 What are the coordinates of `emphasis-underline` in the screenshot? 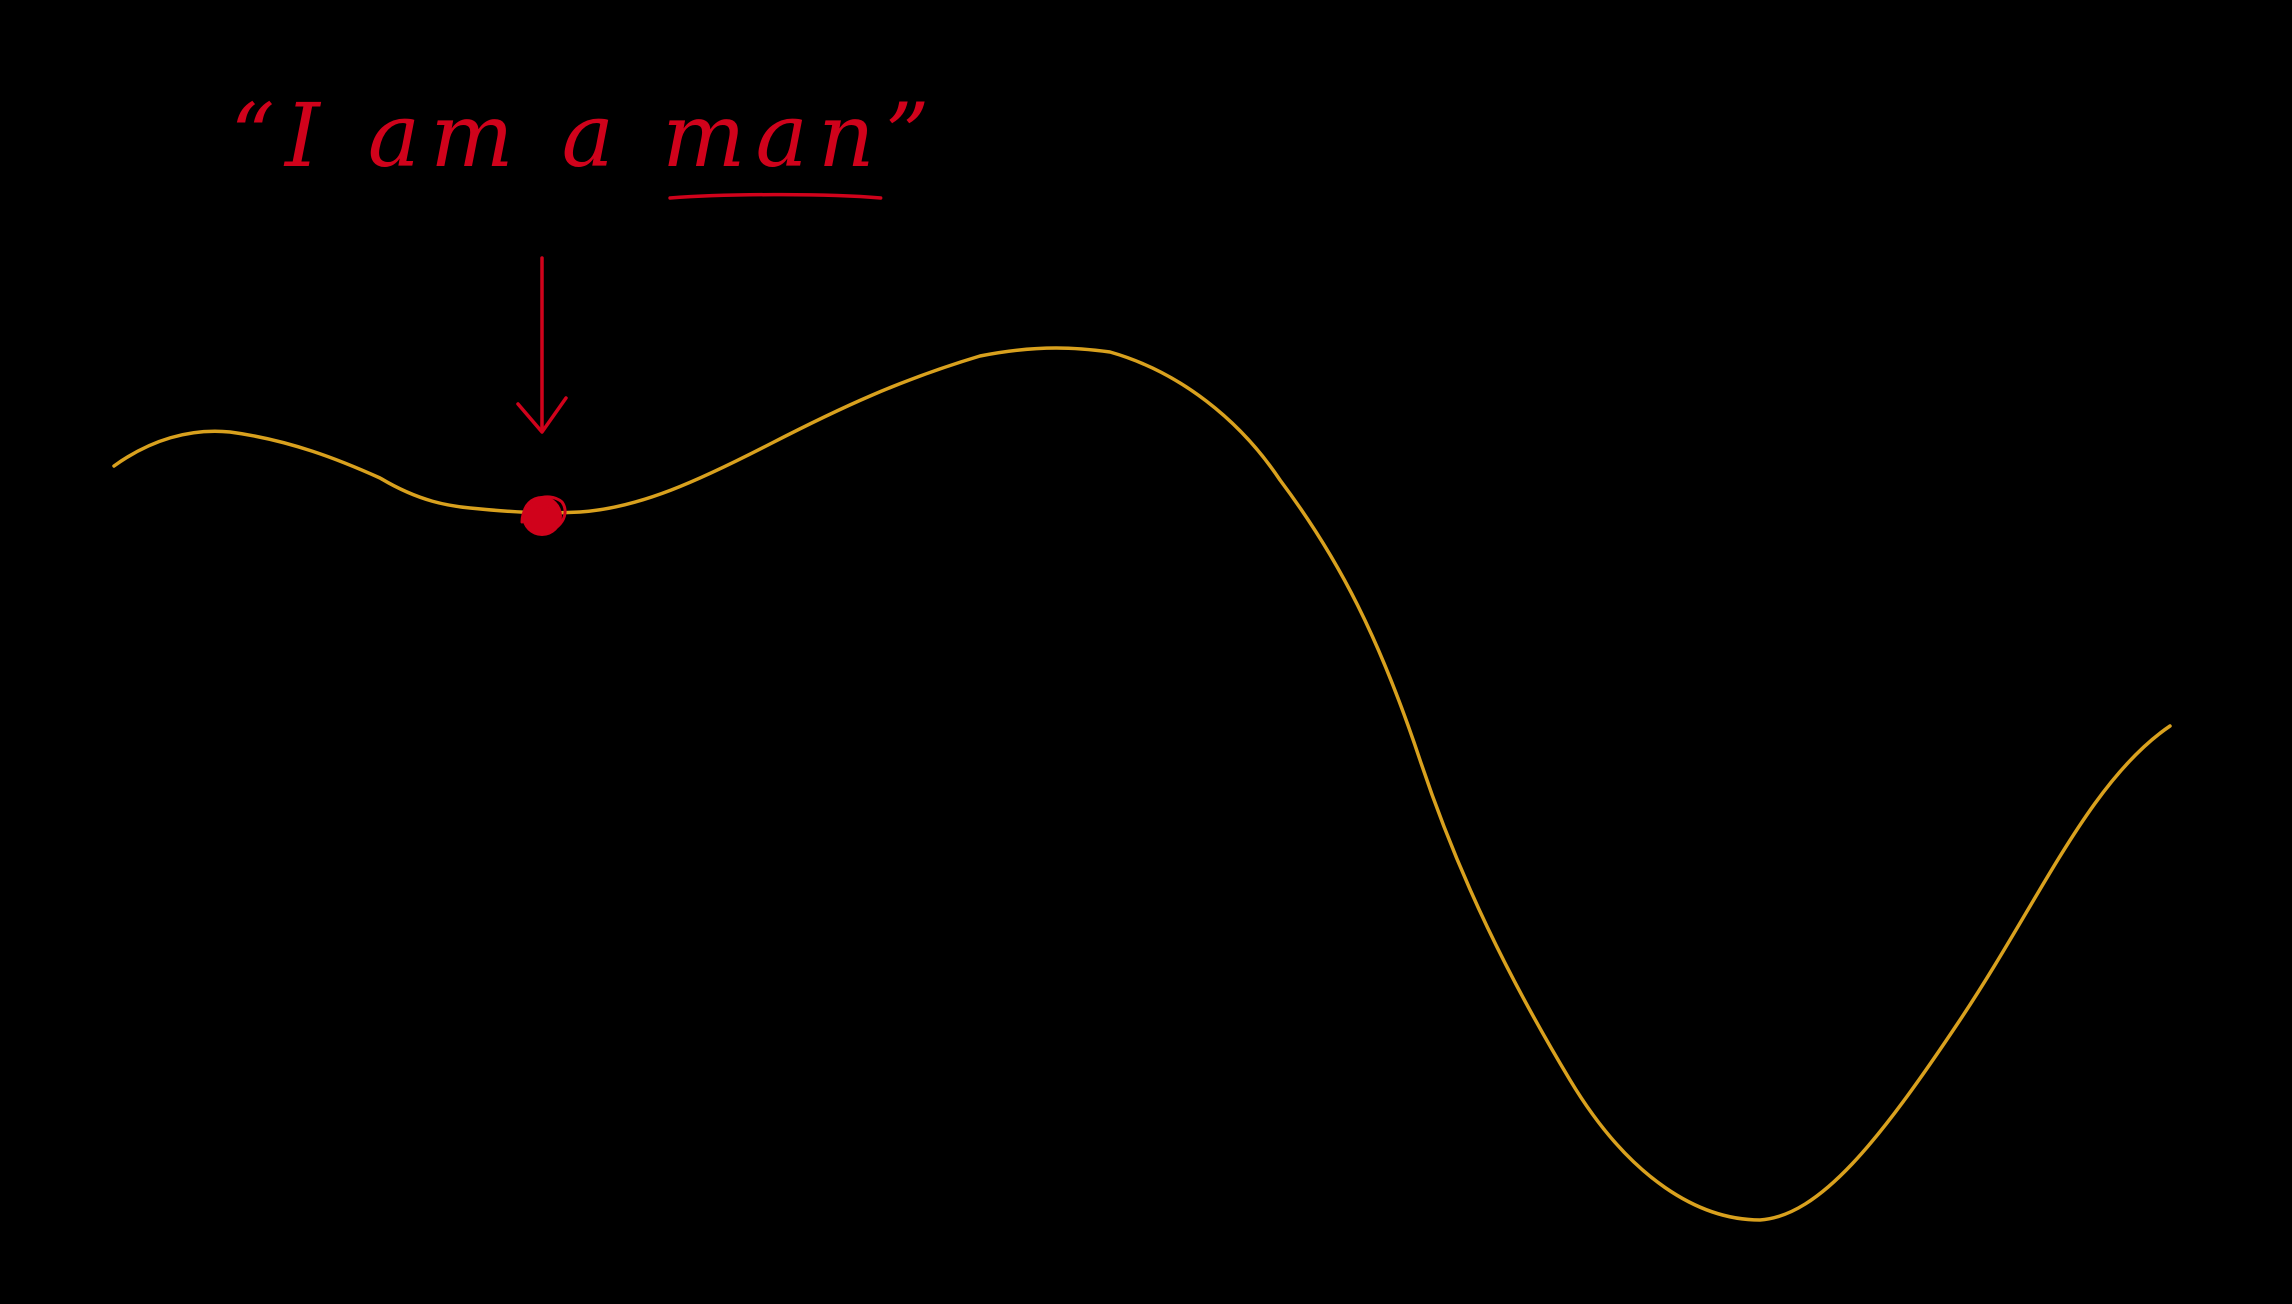 It's located at (775, 196).